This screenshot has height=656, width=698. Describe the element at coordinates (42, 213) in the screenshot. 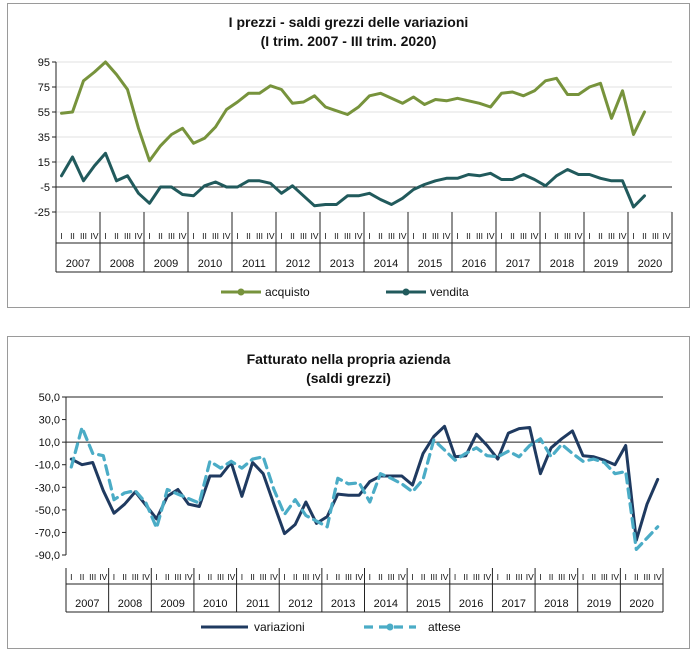

I see `y-tick-label: -25` at that location.